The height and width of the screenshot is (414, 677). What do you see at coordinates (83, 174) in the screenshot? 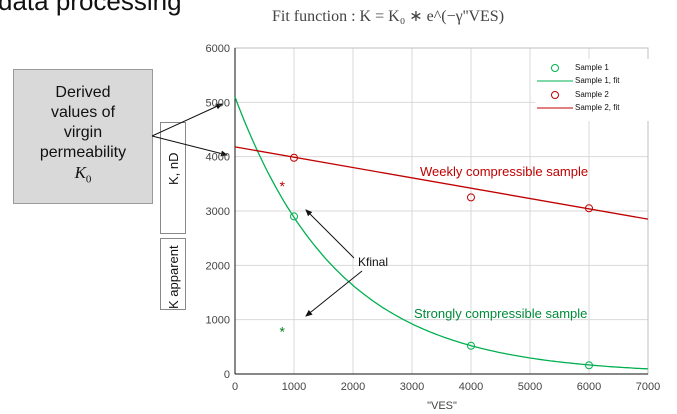
I see `callout-symbol: K0` at bounding box center [83, 174].